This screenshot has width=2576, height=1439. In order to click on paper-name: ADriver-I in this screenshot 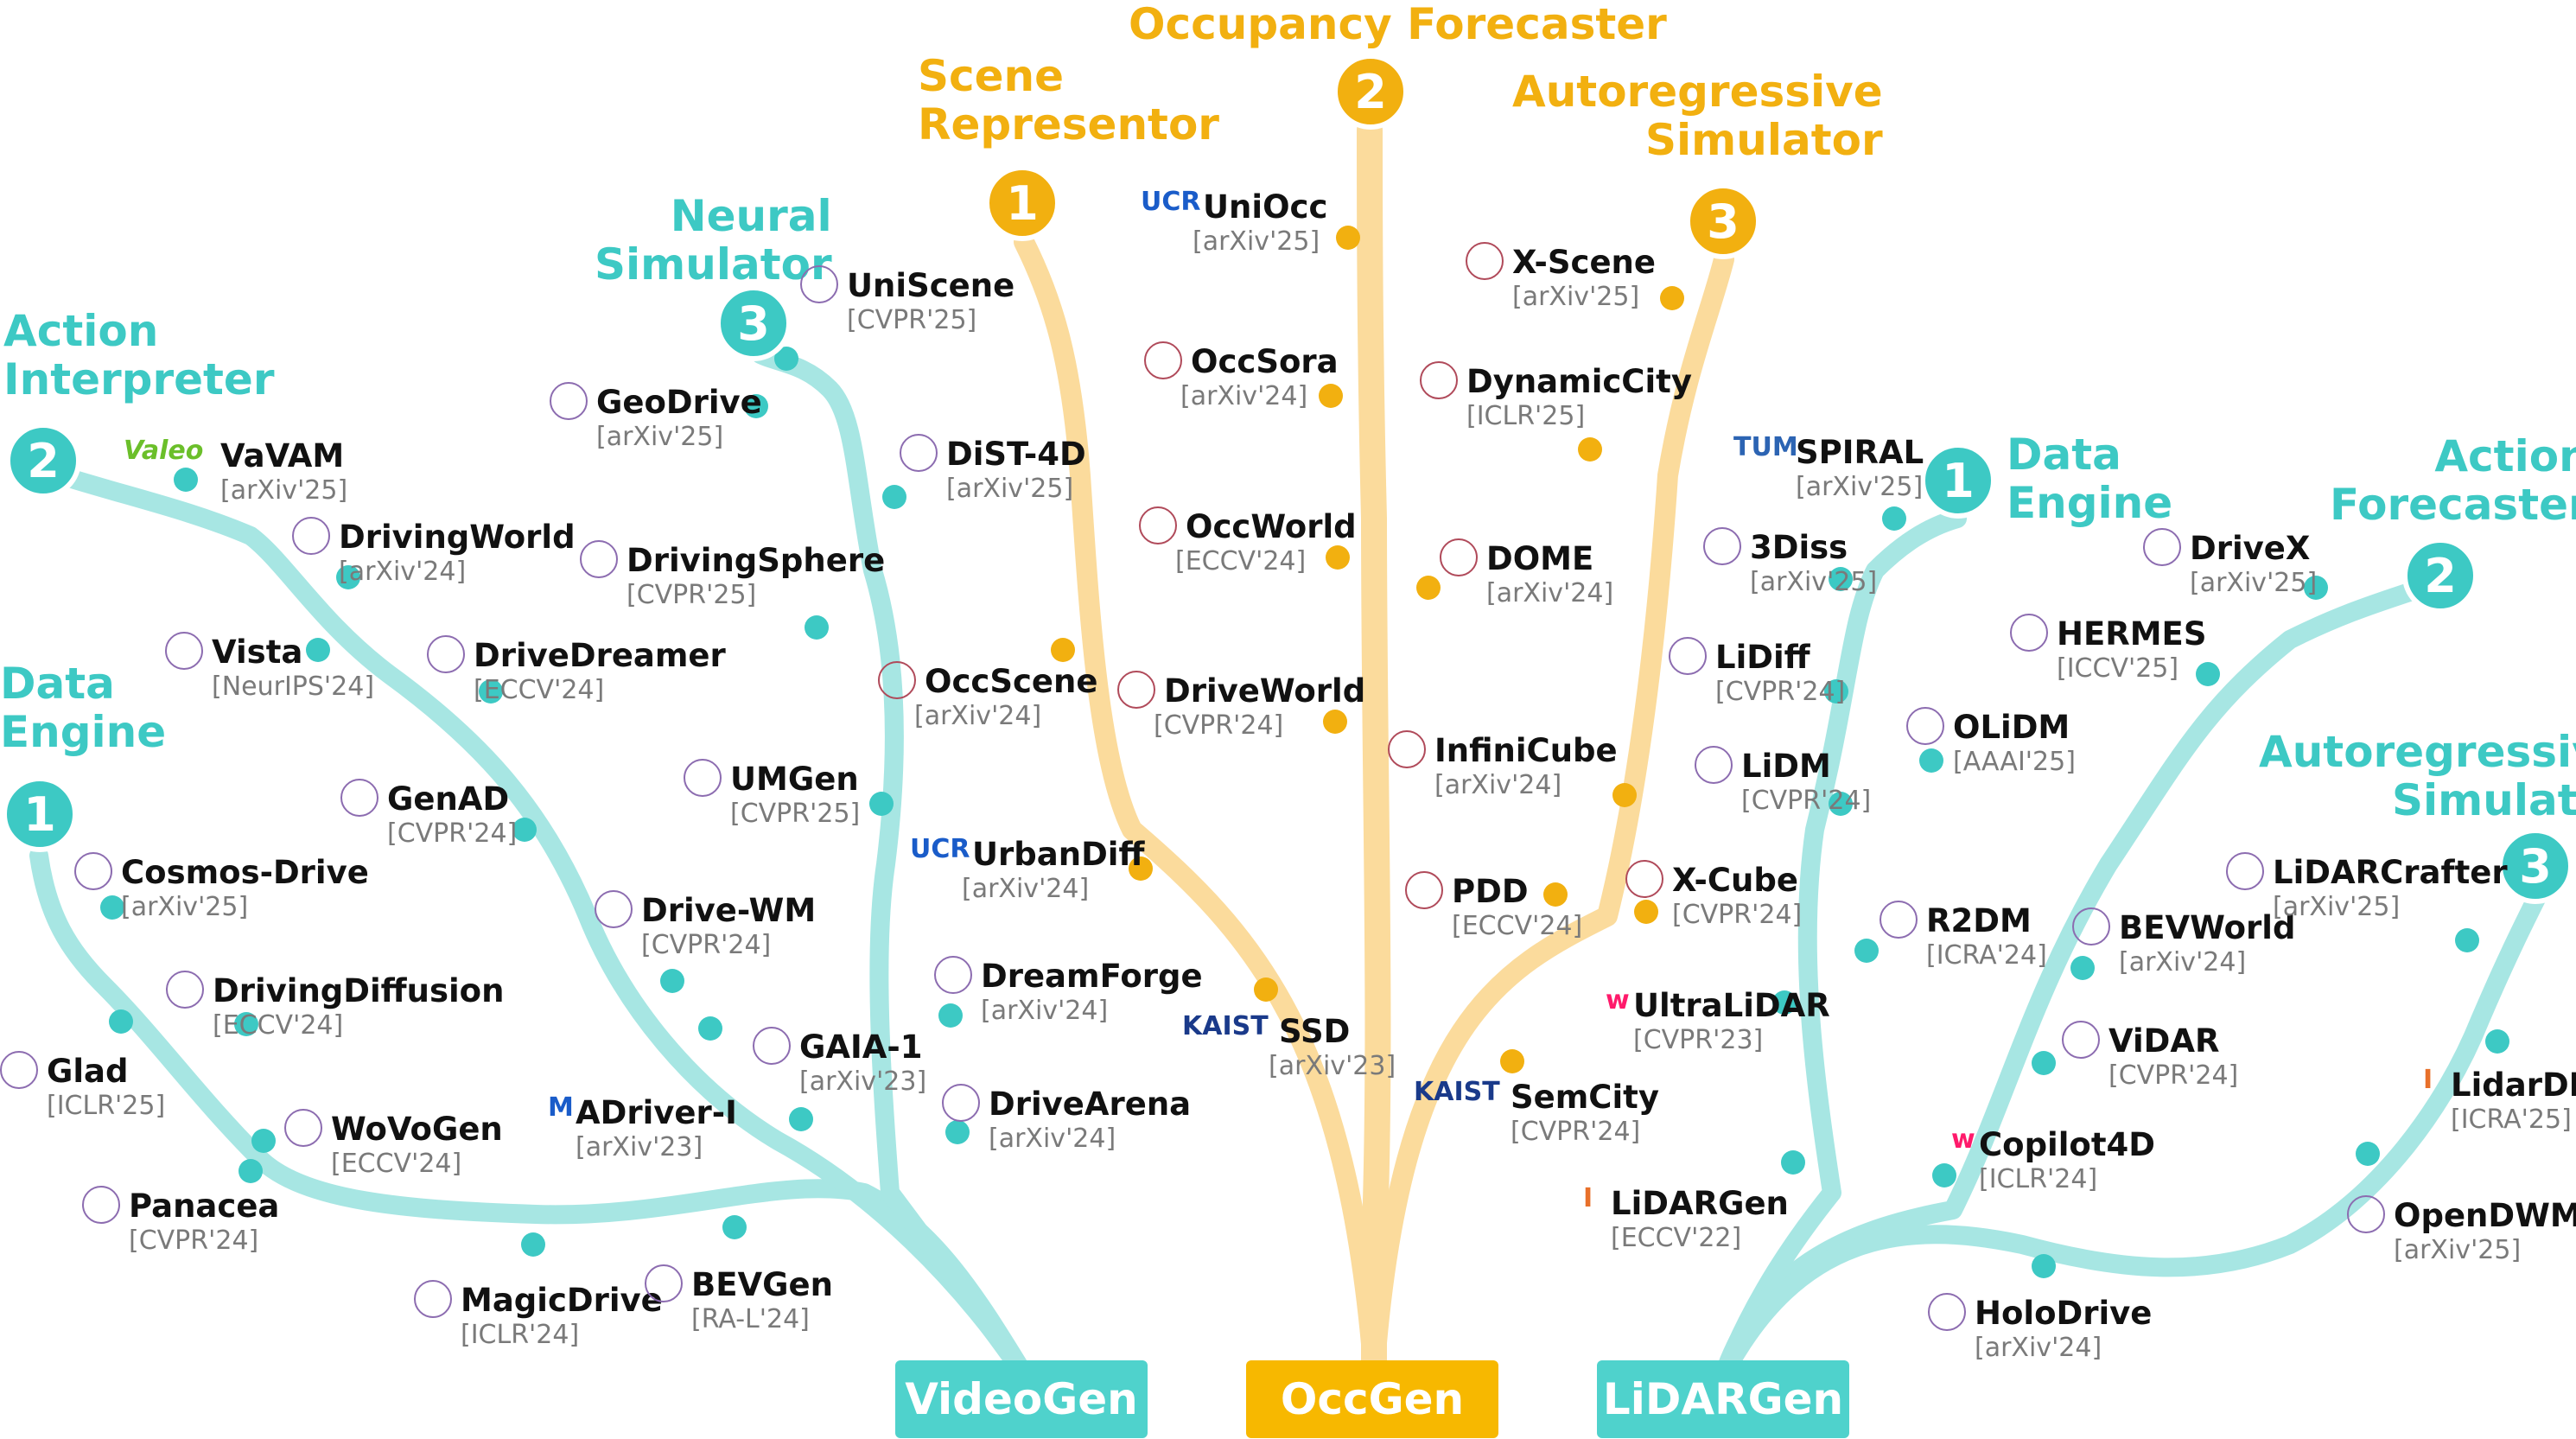, I will do `click(657, 1112)`.